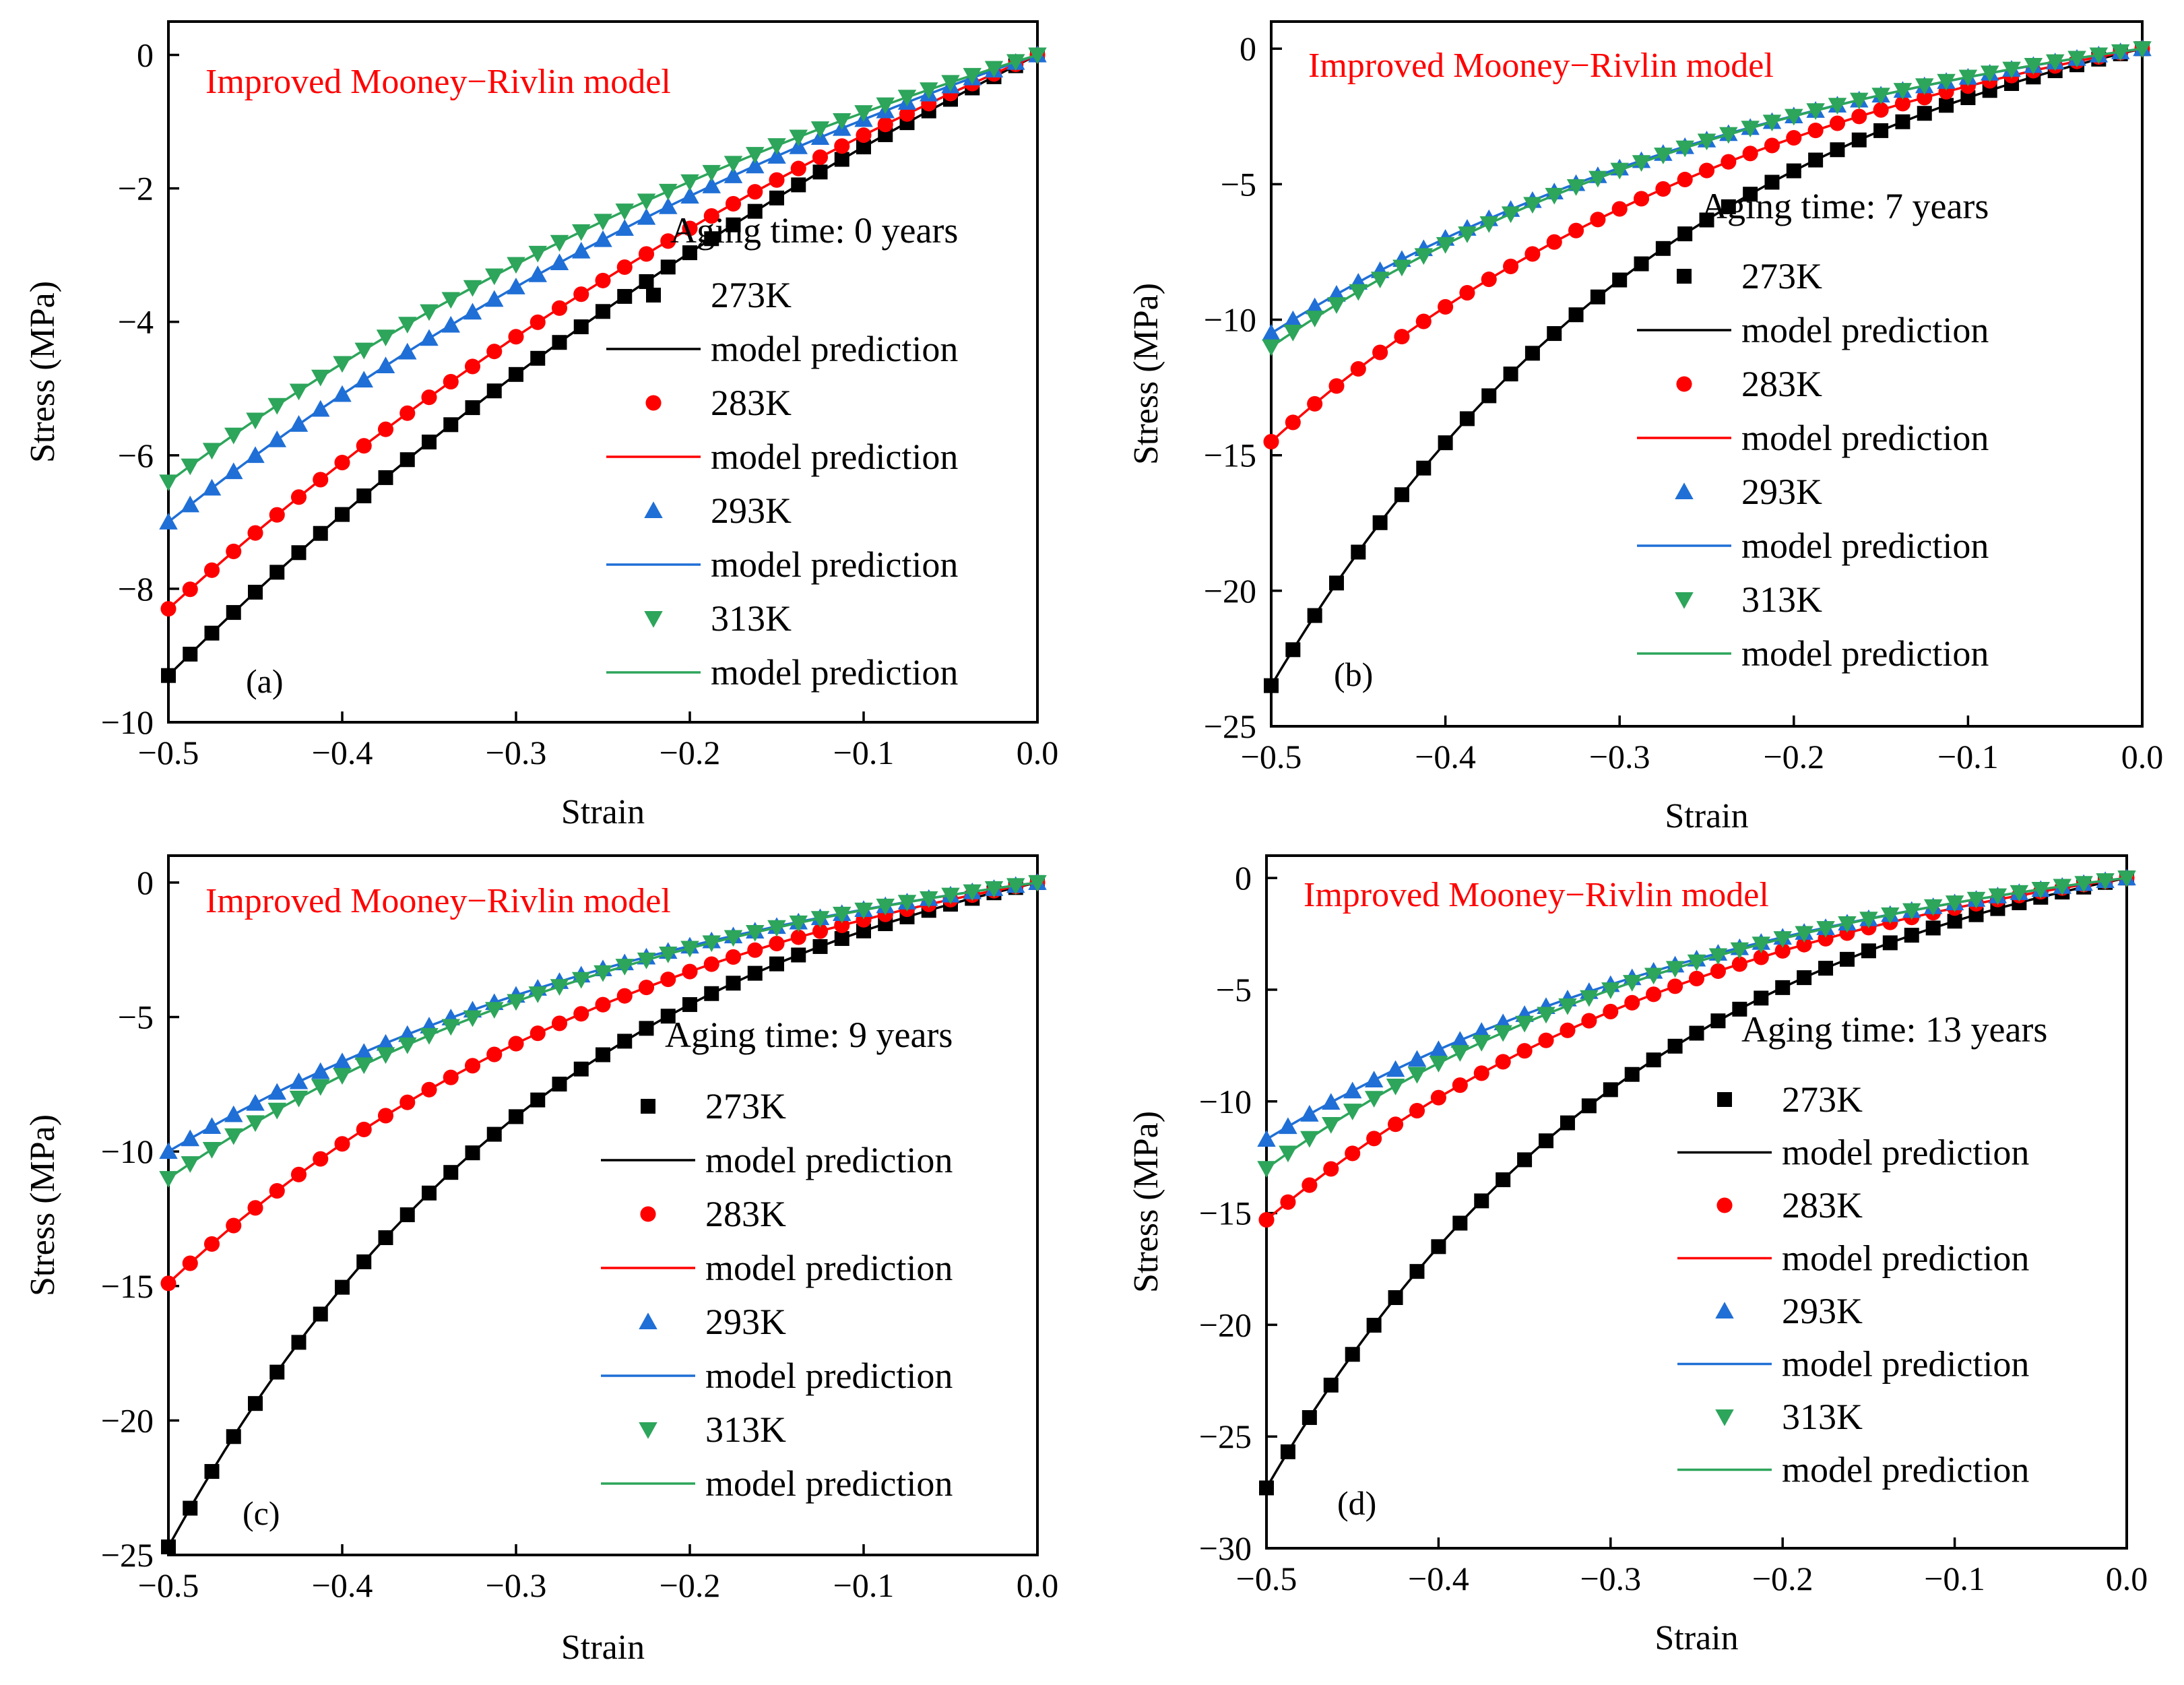 The width and height of the screenshot is (2184, 1685). I want to click on legend-marker-293K, so click(653, 510).